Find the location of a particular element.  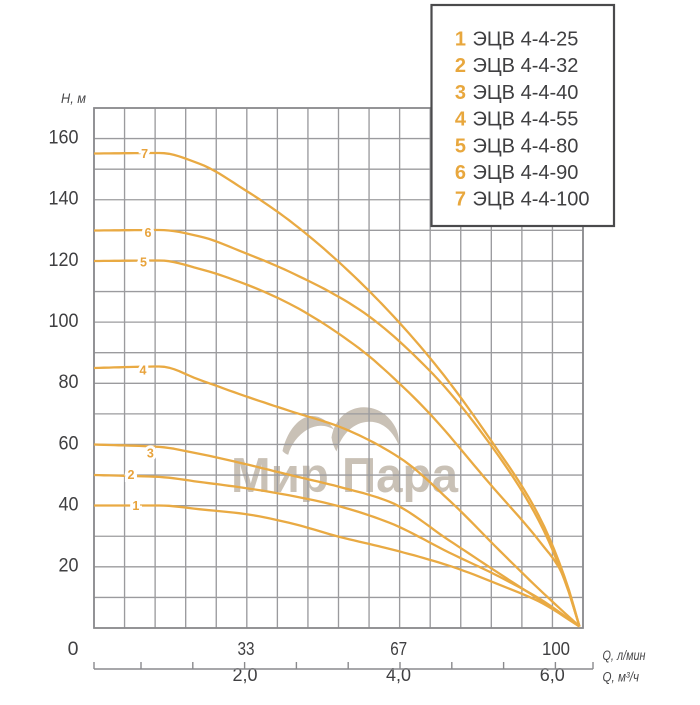

svg-text: 60 is located at coordinates (69, 443).